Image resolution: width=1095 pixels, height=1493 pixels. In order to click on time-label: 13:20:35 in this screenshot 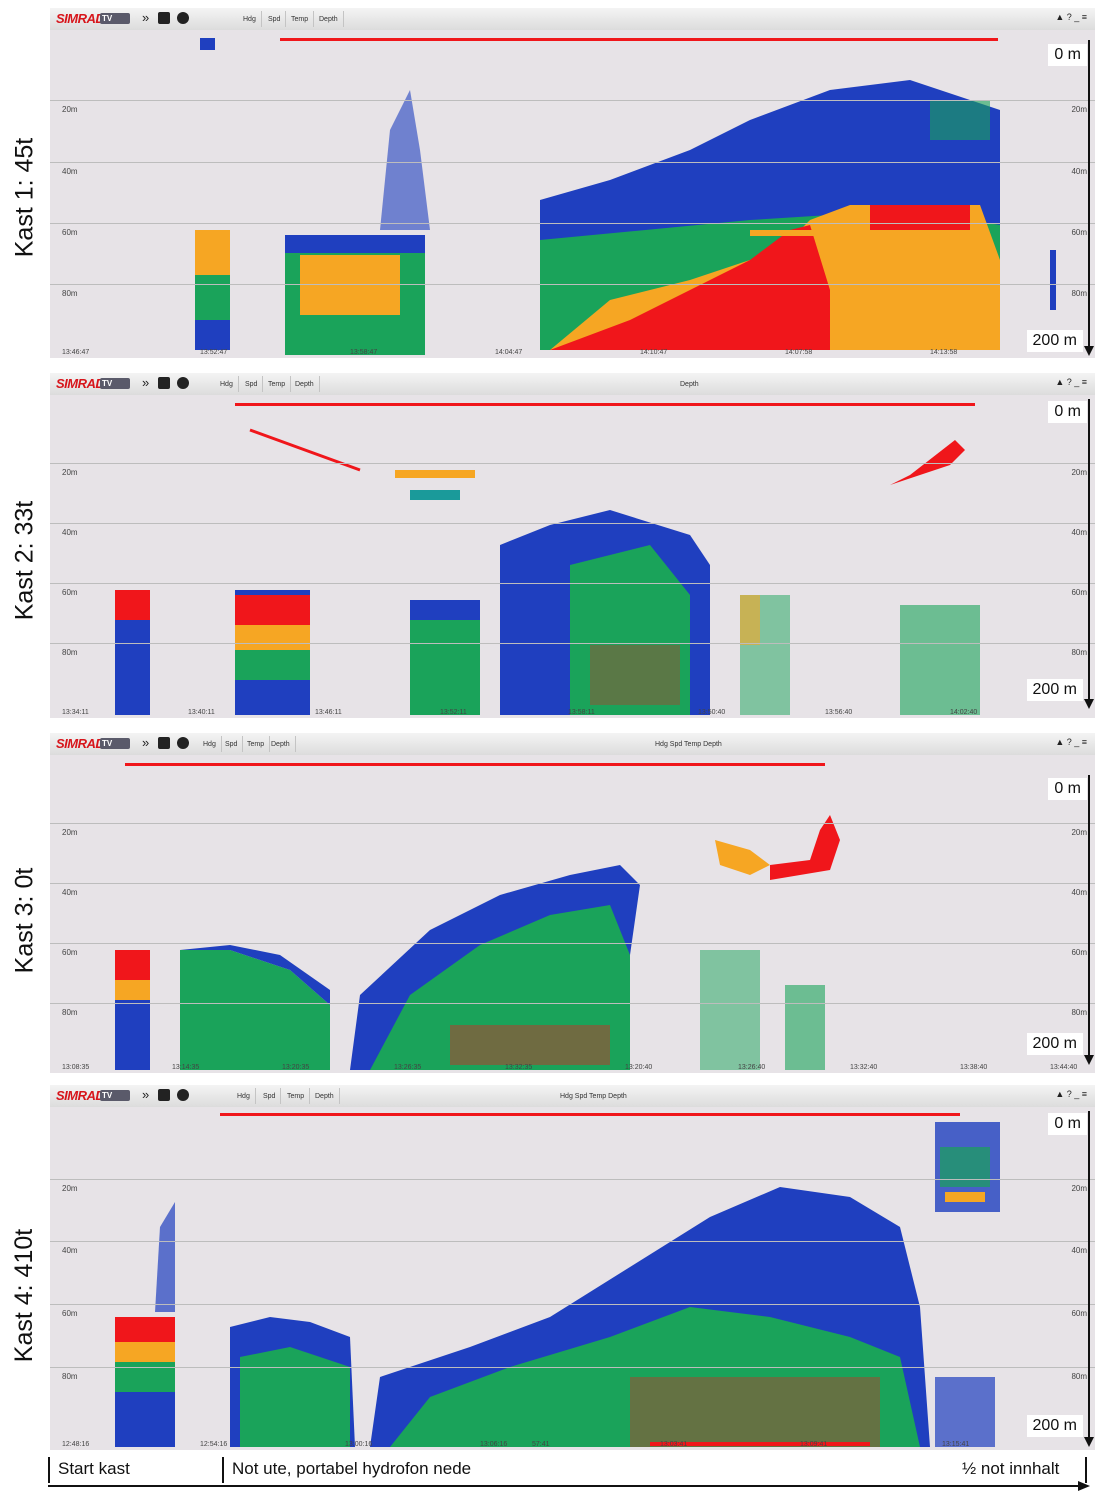, I will do `click(296, 1067)`.